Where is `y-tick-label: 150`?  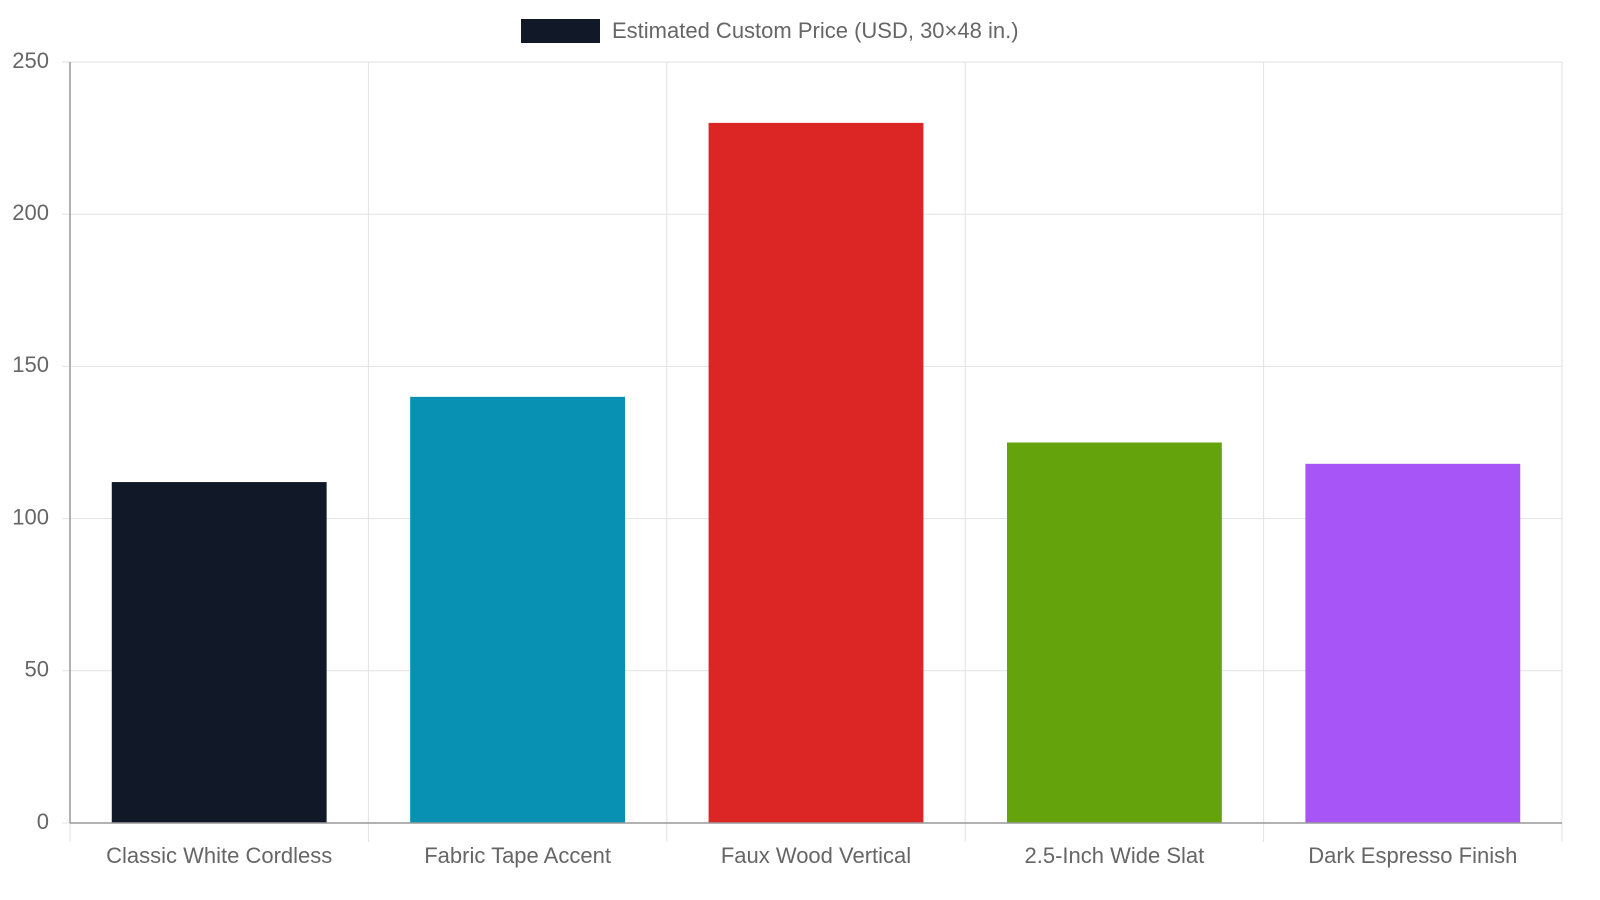 y-tick-label: 150 is located at coordinates (30, 364).